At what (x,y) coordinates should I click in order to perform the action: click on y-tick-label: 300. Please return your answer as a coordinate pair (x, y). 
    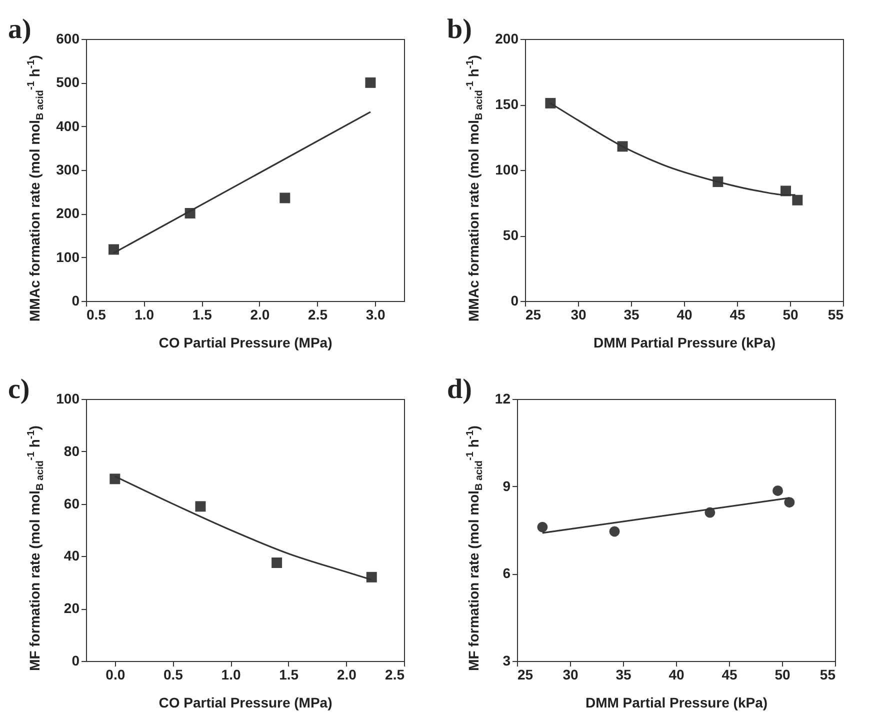
    Looking at the image, I should click on (68, 170).